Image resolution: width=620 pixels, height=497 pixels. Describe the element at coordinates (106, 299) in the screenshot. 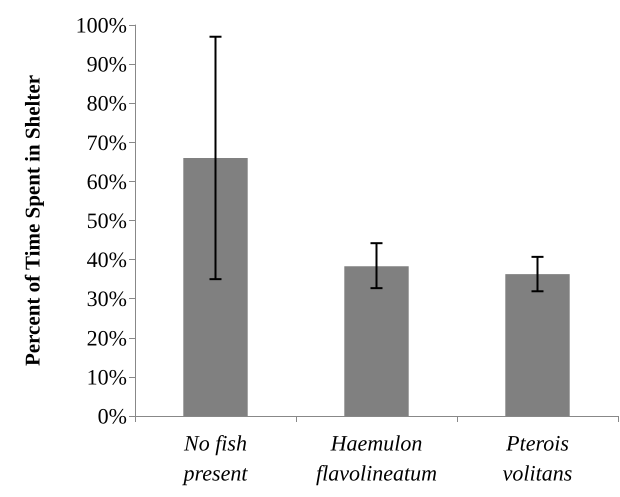

I see `y-tick-label: 30%` at that location.